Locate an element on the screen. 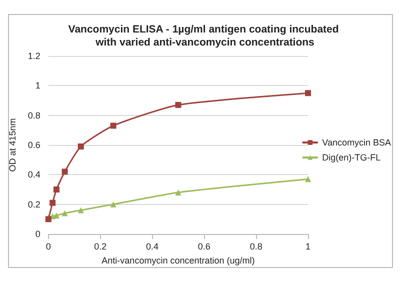  y-tick-label: 0.8 is located at coordinates (34, 115).